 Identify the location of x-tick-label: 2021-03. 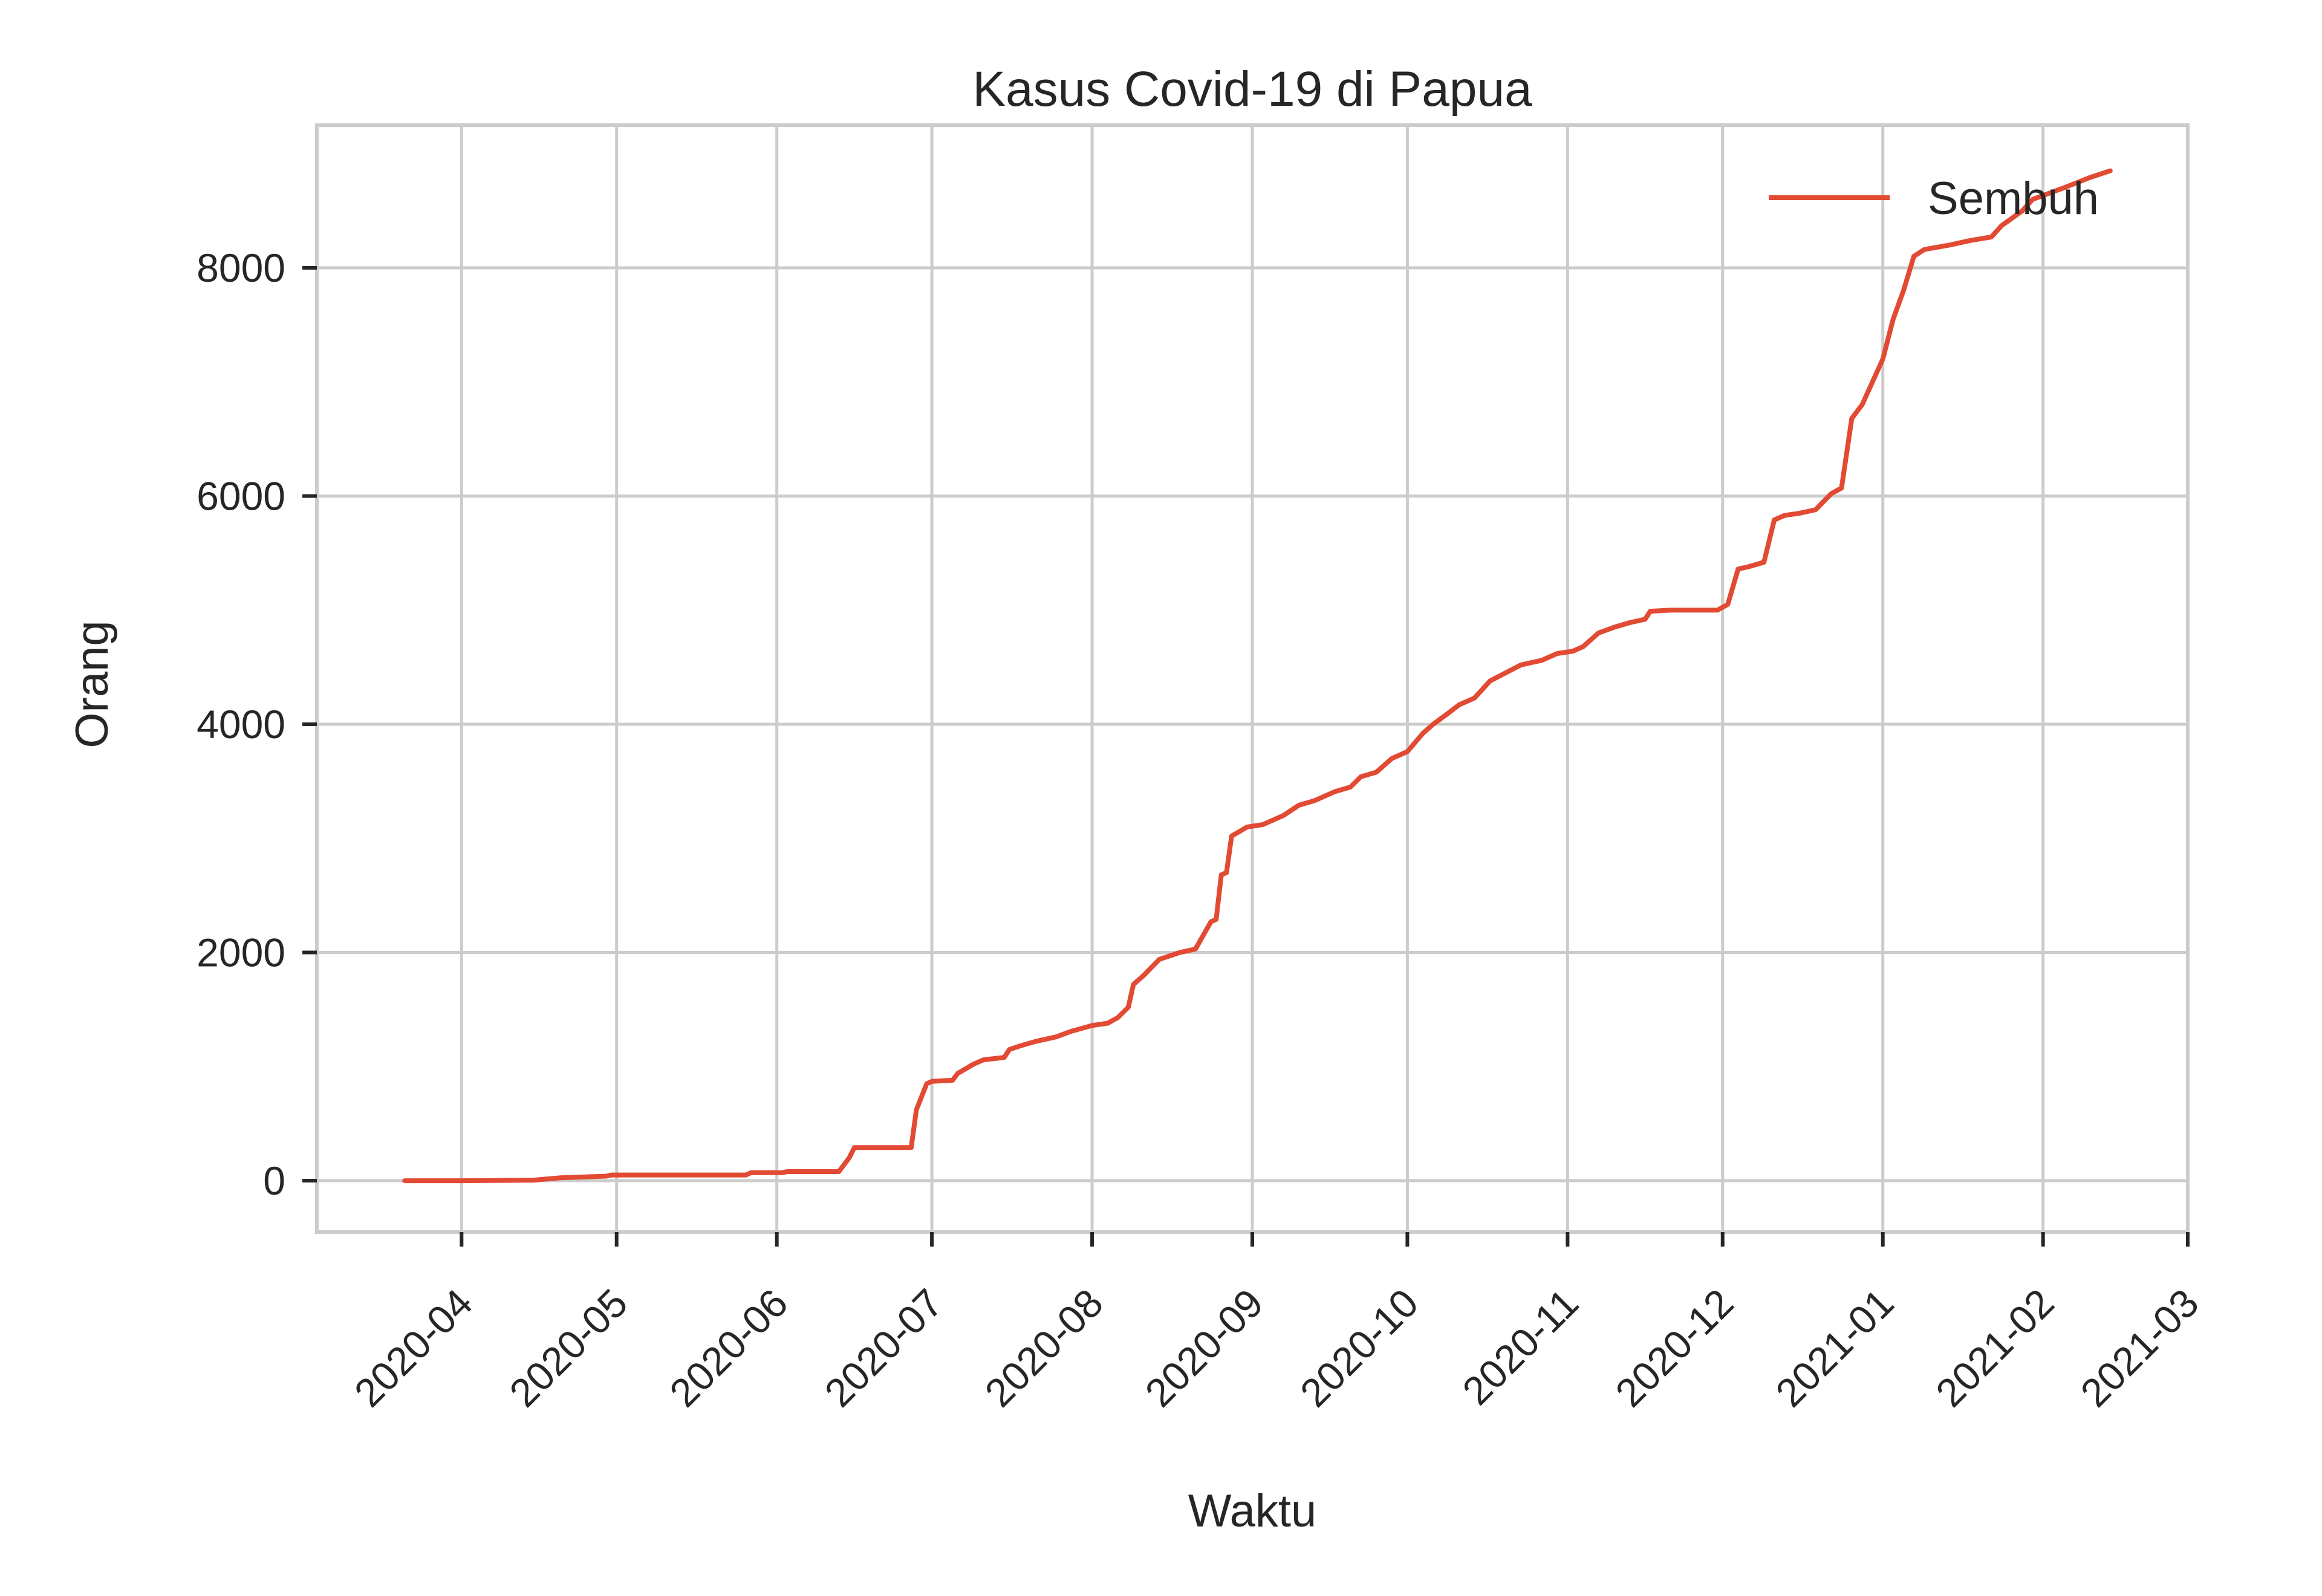
(2139, 1348).